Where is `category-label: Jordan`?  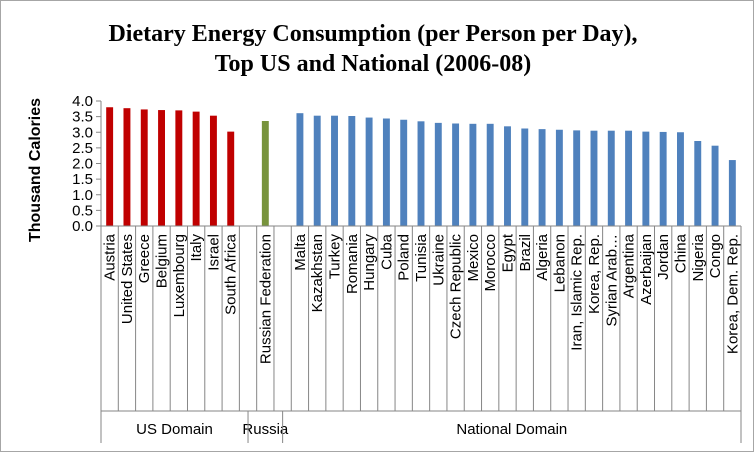
category-label: Jordan is located at coordinates (663, 257).